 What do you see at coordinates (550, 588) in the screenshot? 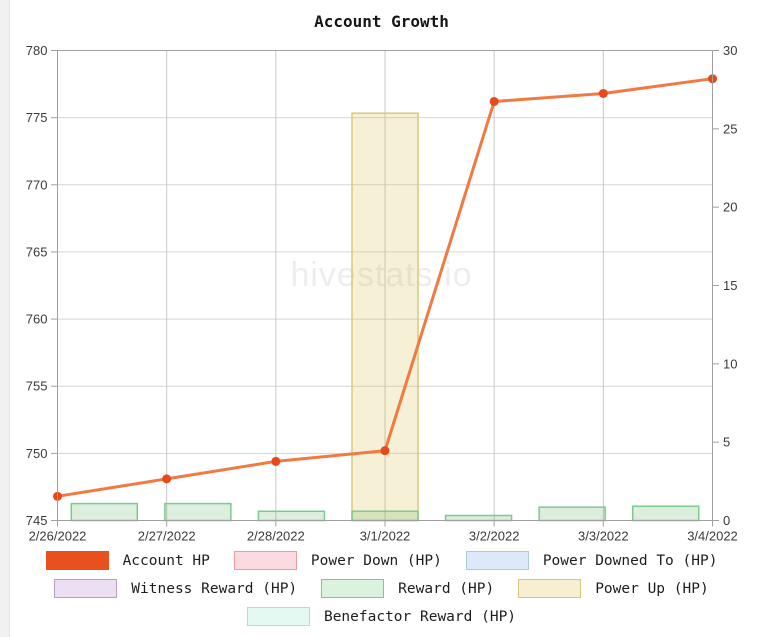
I see `legend-swatch-power-up-hp` at bounding box center [550, 588].